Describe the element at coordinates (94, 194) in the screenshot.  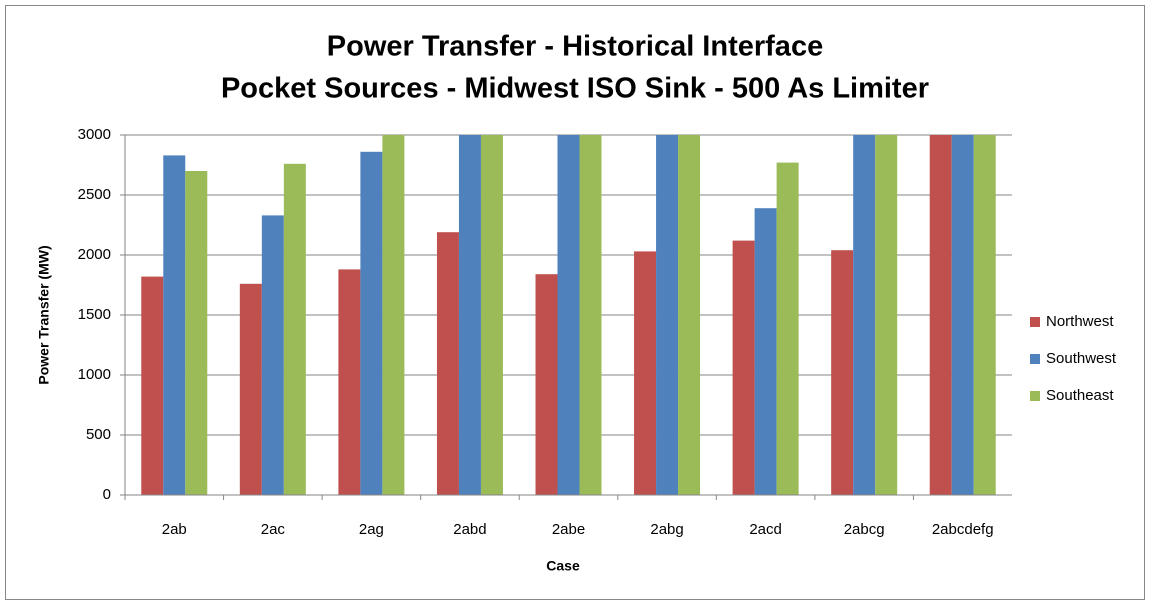
I see `y-tick-label: 2500` at that location.